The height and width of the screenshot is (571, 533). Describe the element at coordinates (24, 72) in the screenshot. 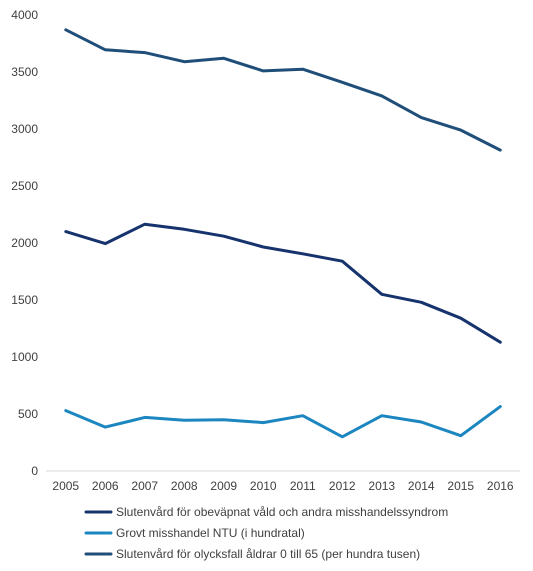

I see `y-tick-label: 3500` at that location.